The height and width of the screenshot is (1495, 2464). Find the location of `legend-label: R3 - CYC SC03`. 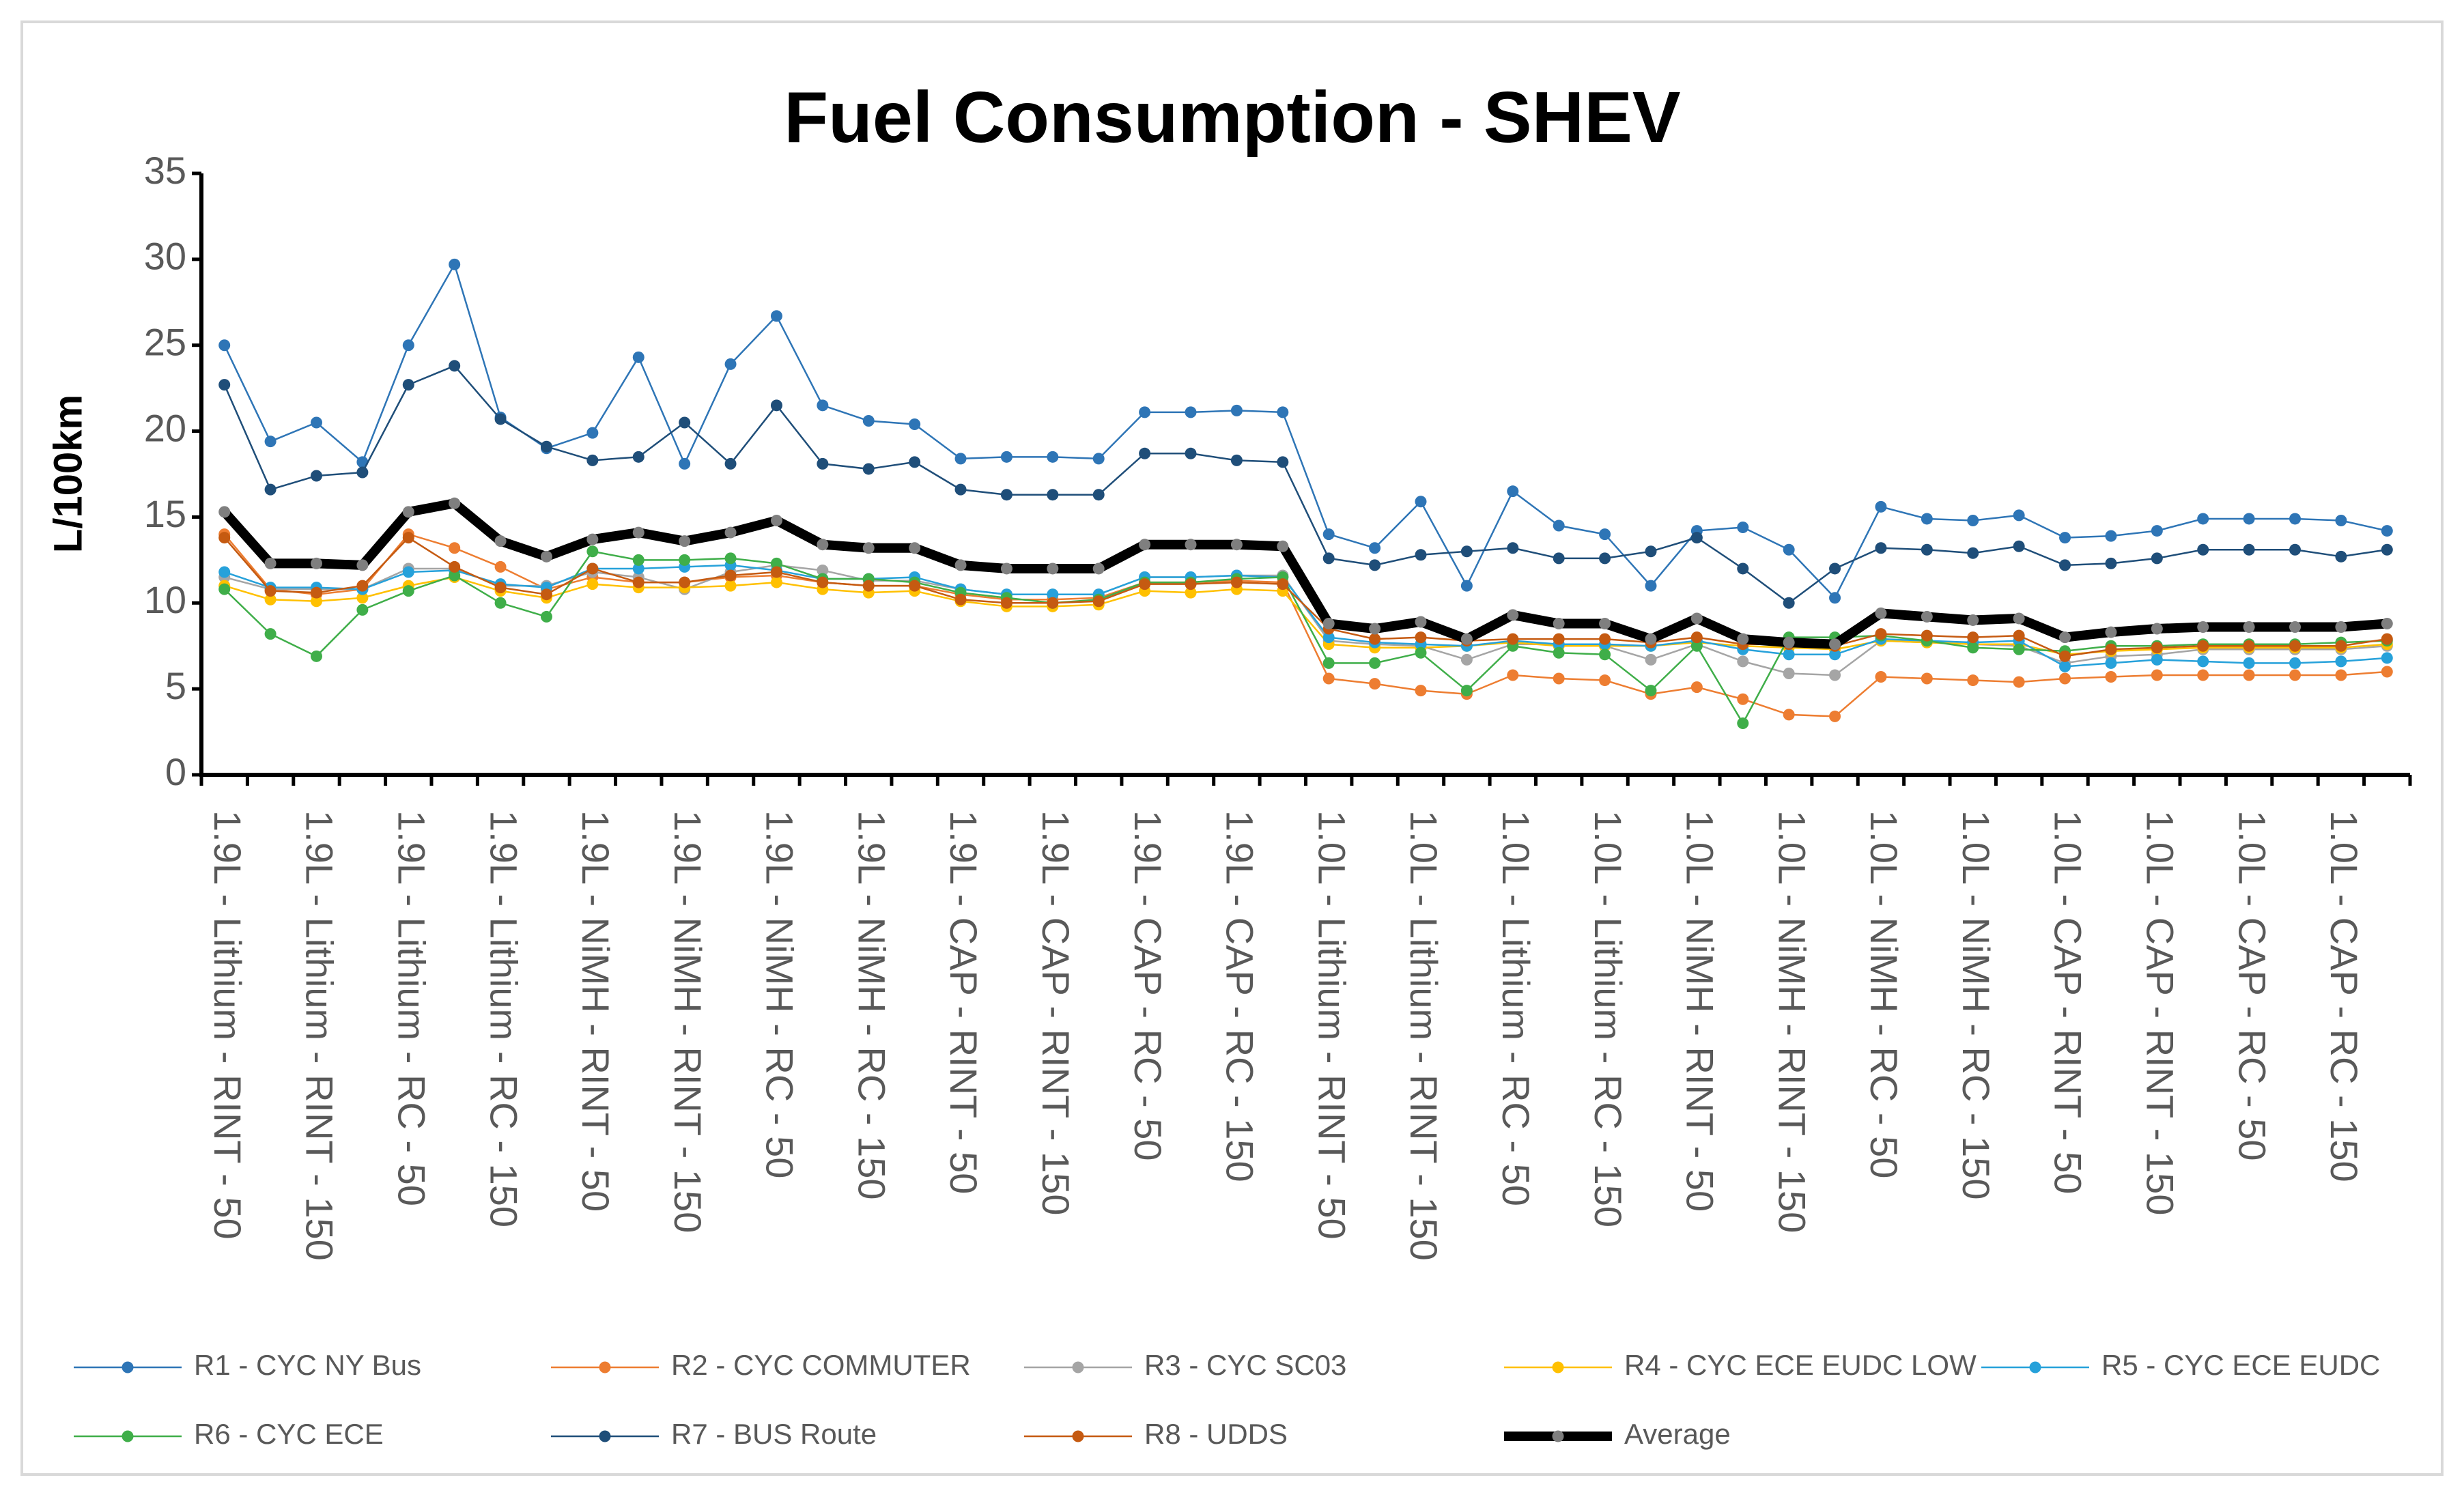

legend-label: R3 - CYC SC03 is located at coordinates (1245, 1365).